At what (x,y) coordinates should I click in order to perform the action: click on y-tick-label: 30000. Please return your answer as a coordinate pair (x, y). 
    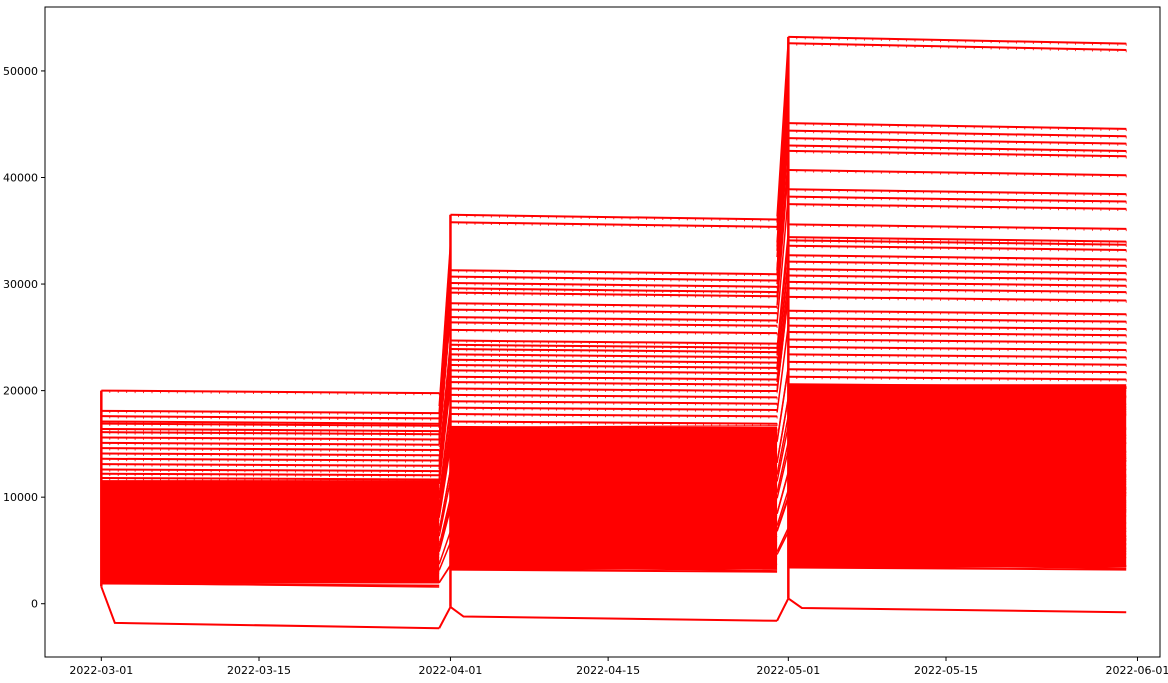
    Looking at the image, I should click on (20, 284).